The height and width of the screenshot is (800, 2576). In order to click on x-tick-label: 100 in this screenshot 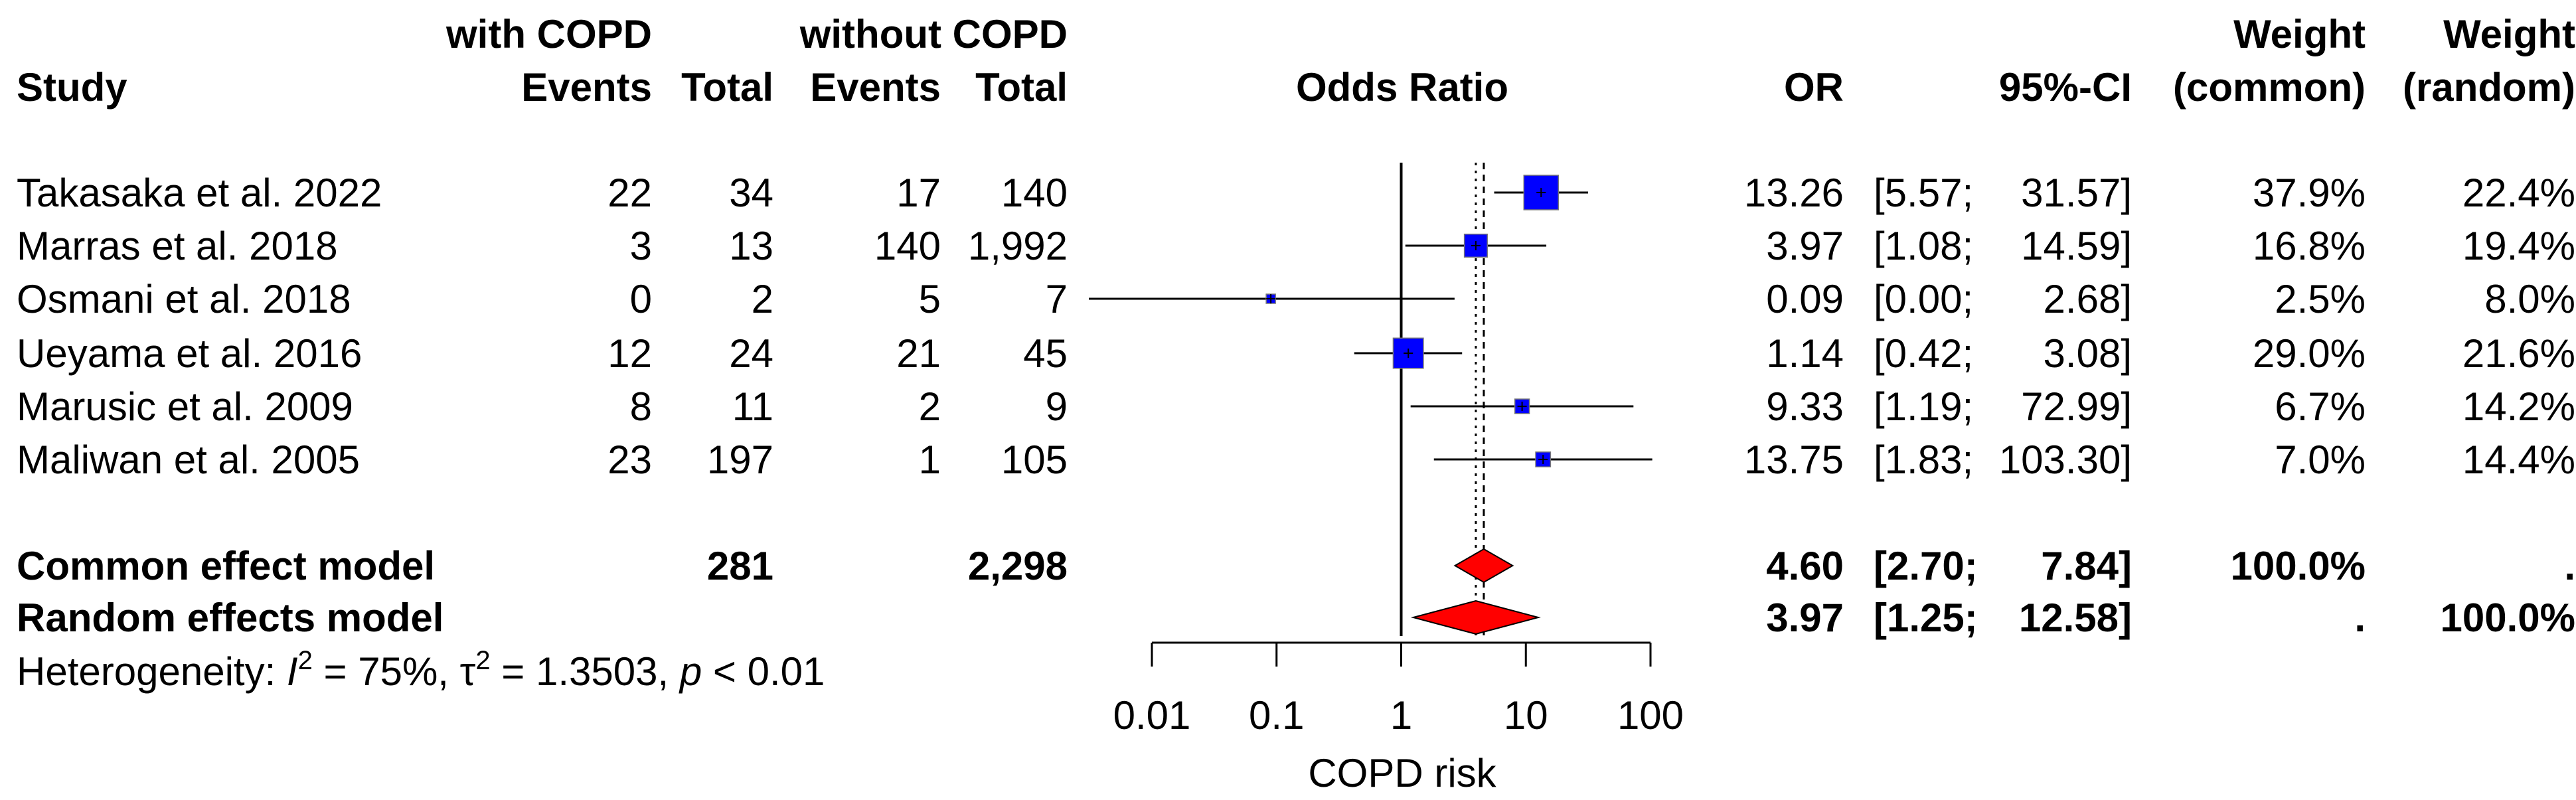, I will do `click(1650, 715)`.